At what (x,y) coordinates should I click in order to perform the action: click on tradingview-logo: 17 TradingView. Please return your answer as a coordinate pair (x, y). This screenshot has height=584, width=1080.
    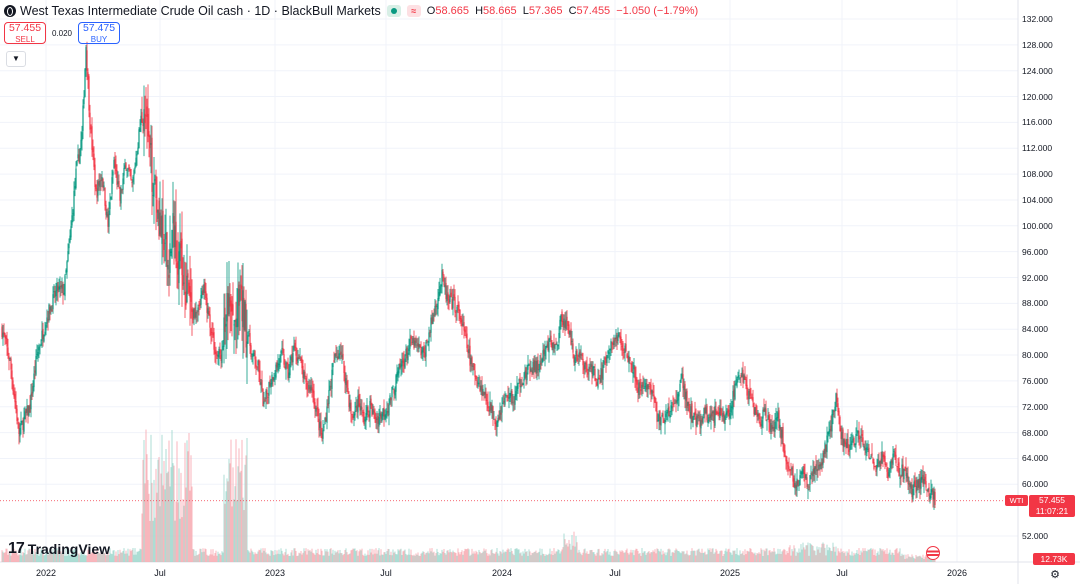
    Looking at the image, I should click on (59, 549).